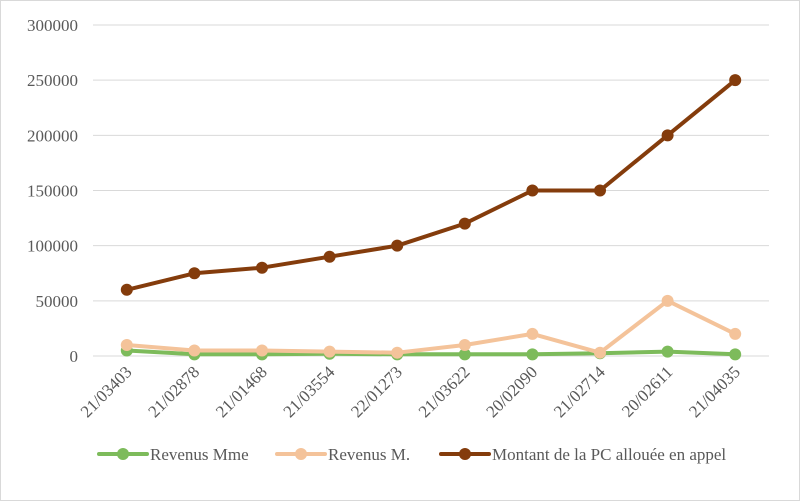  What do you see at coordinates (74, 356) in the screenshot?
I see `y-tick-label: 0` at bounding box center [74, 356].